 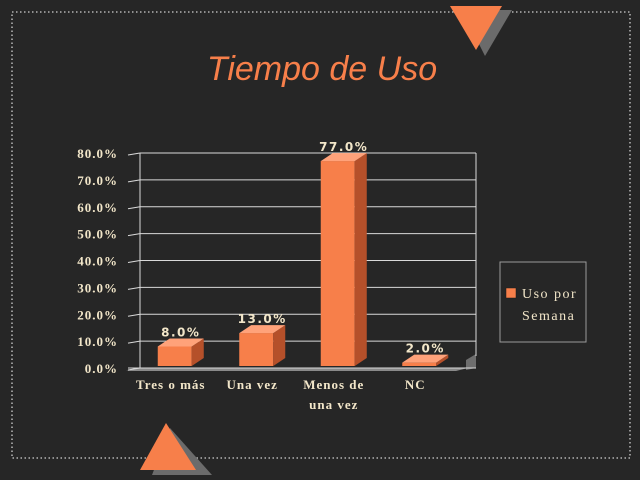 I want to click on legend-swatch, so click(x=511, y=293).